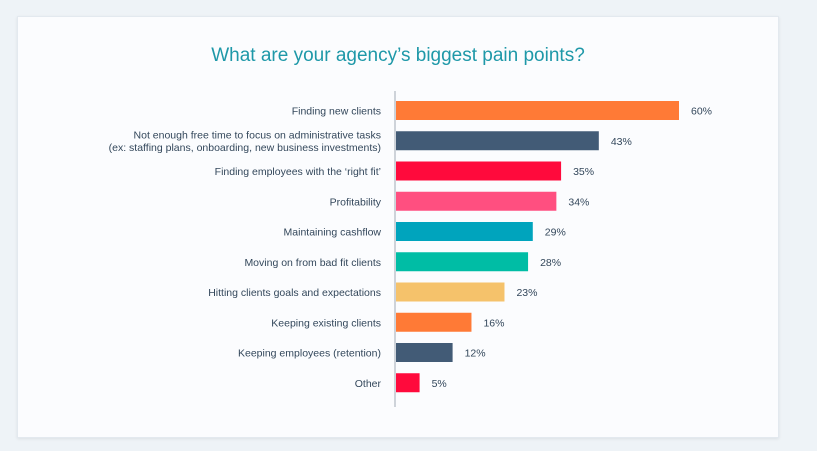 The height and width of the screenshot is (451, 817). I want to click on category-label: Hitting clients goals and expectations, so click(294, 293).